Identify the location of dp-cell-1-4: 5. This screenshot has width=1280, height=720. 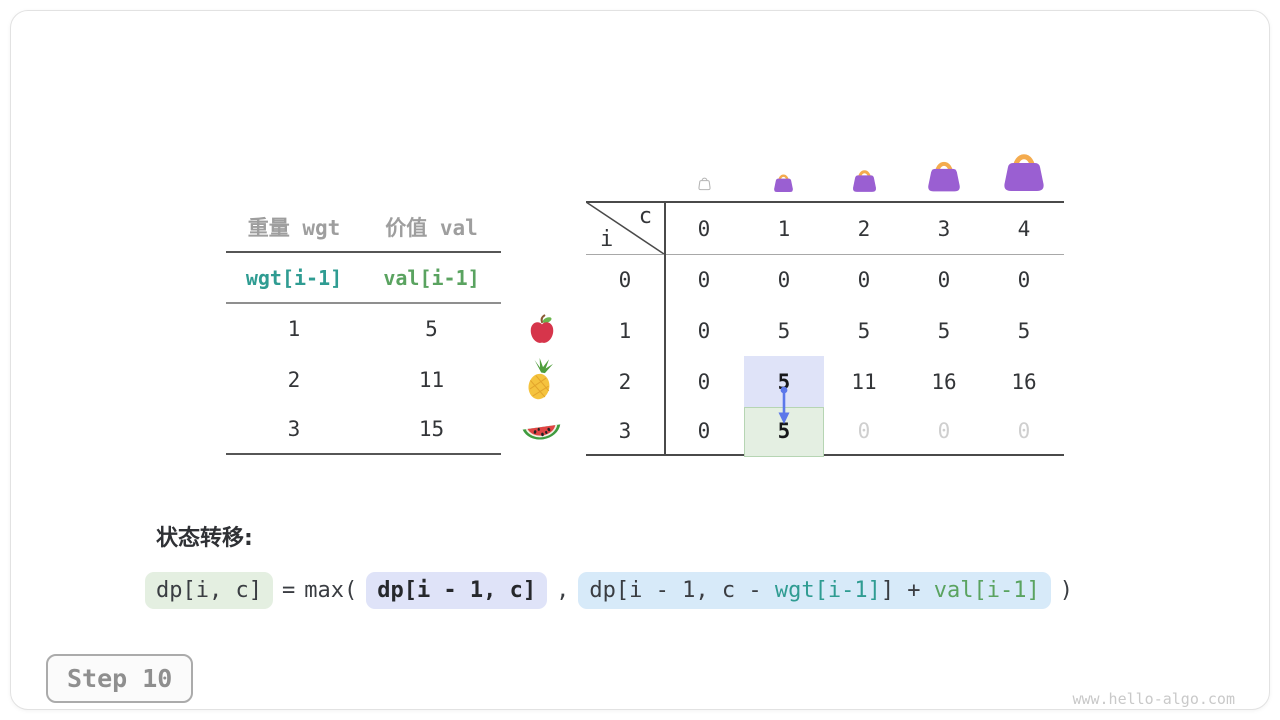
(1024, 330).